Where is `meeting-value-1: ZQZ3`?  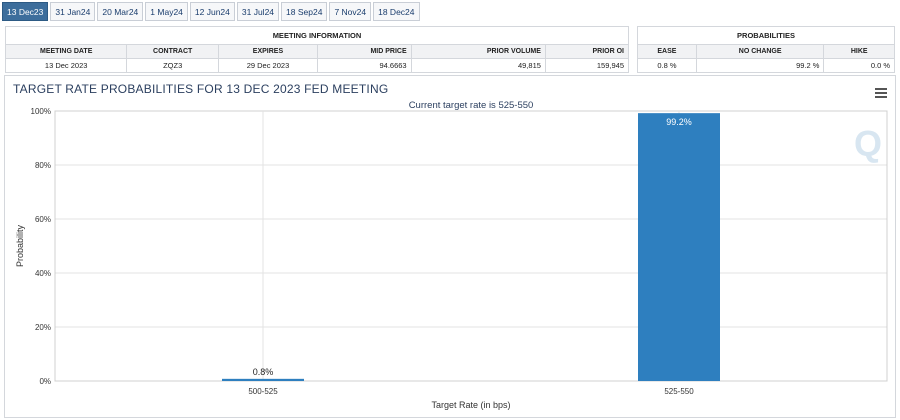
meeting-value-1: ZQZ3 is located at coordinates (172, 65).